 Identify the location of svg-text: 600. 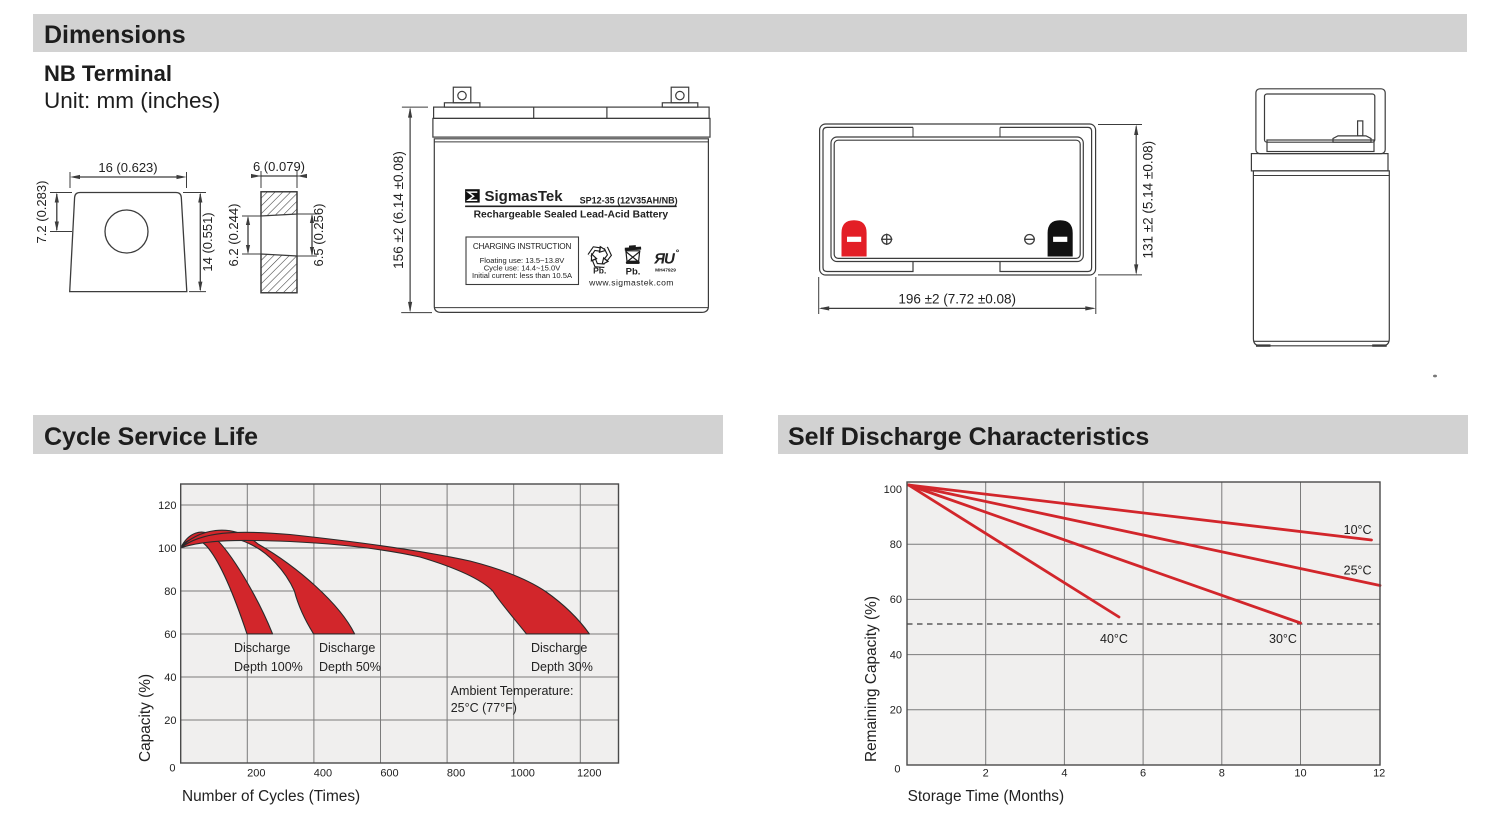
(389, 774).